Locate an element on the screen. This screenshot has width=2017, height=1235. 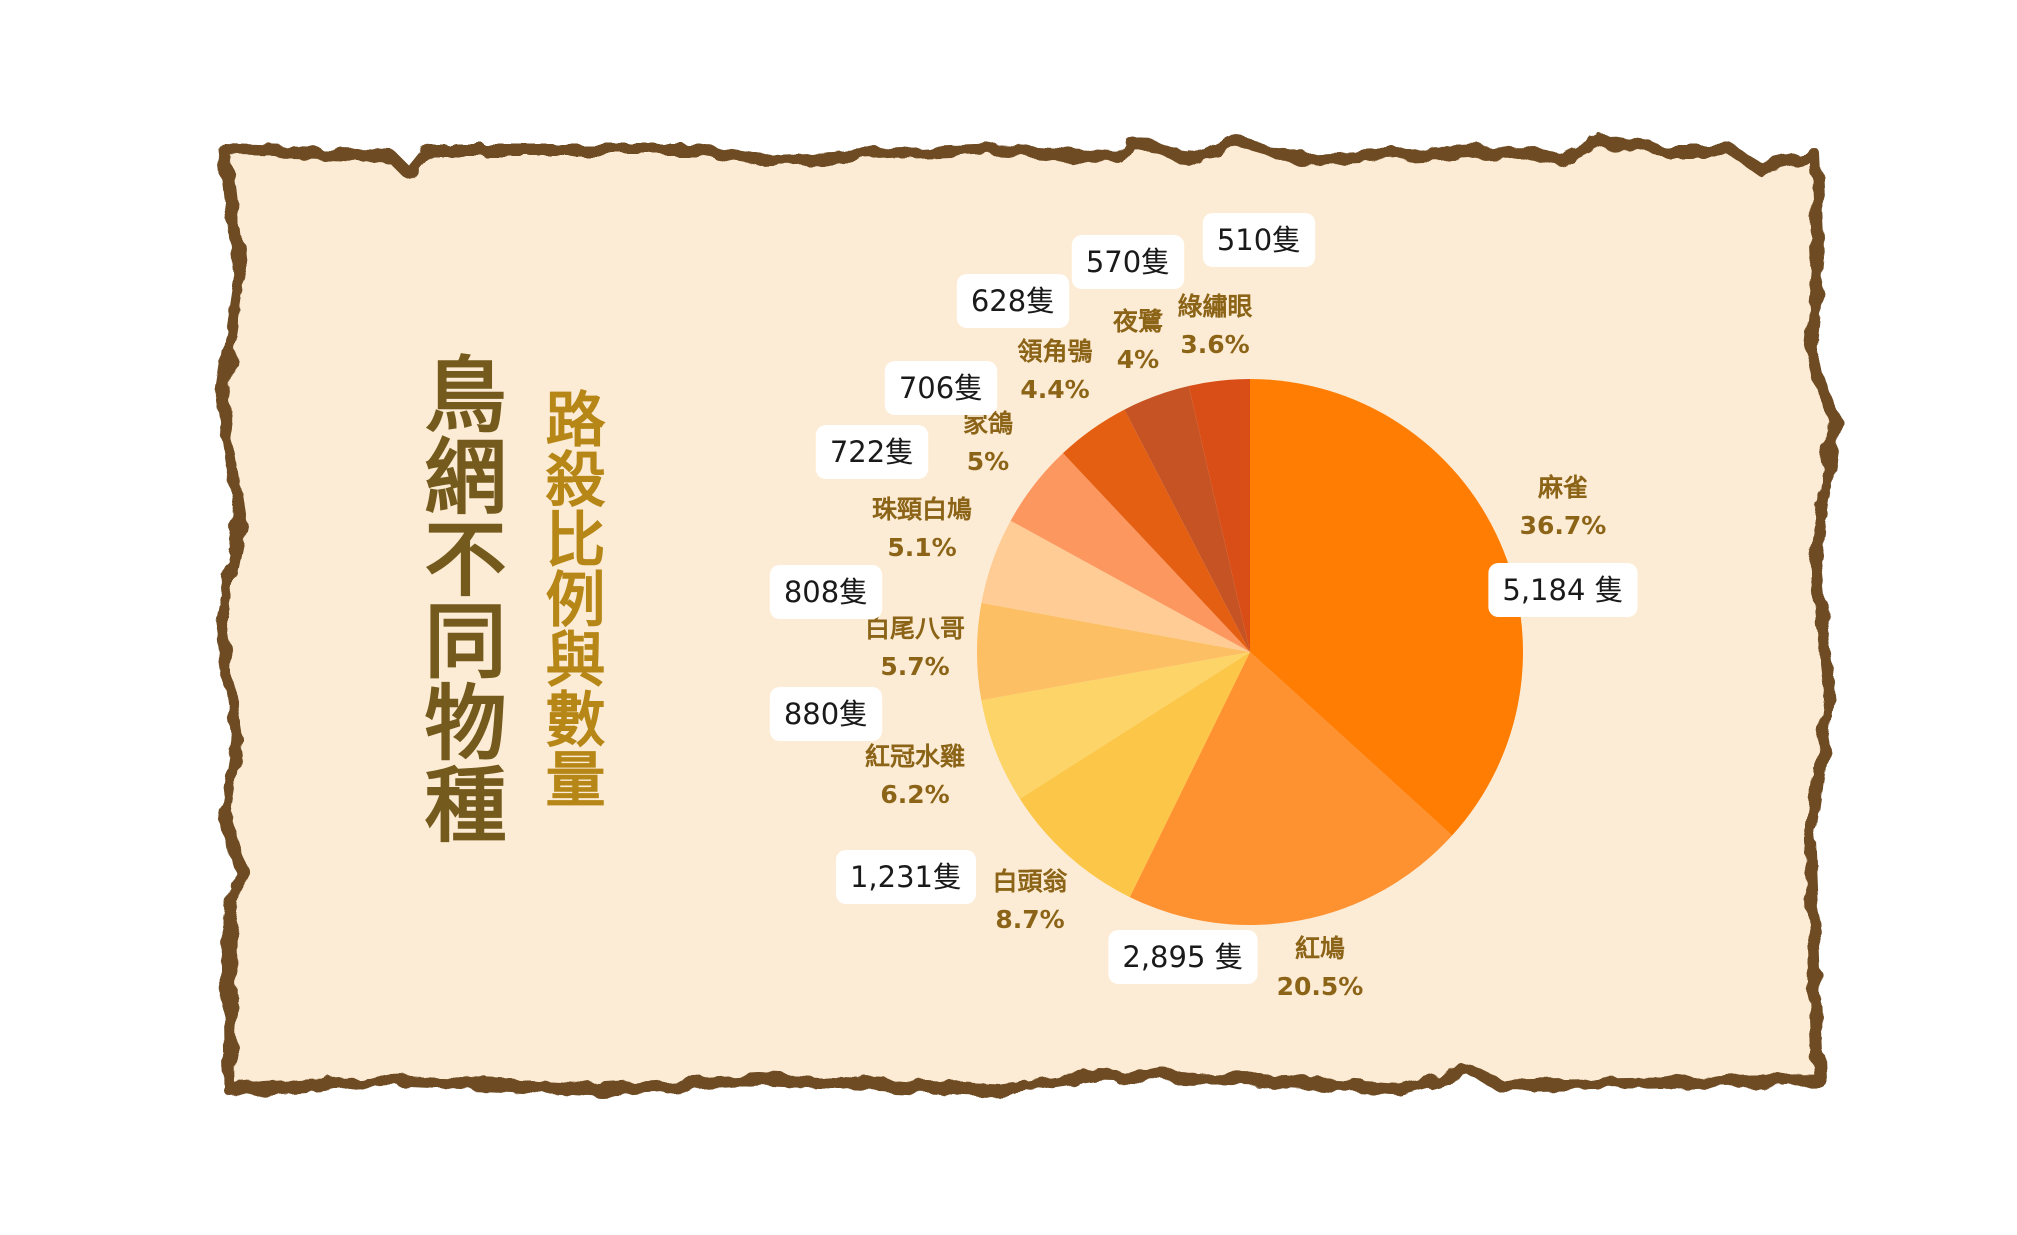
slice-percent-label: 5.7% is located at coordinates (914, 666).